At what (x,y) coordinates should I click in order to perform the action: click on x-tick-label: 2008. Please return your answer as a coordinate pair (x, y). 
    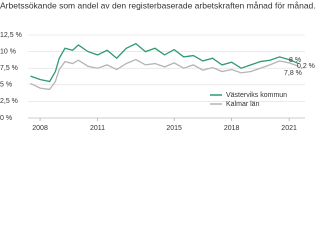
    Looking at the image, I should click on (40, 128).